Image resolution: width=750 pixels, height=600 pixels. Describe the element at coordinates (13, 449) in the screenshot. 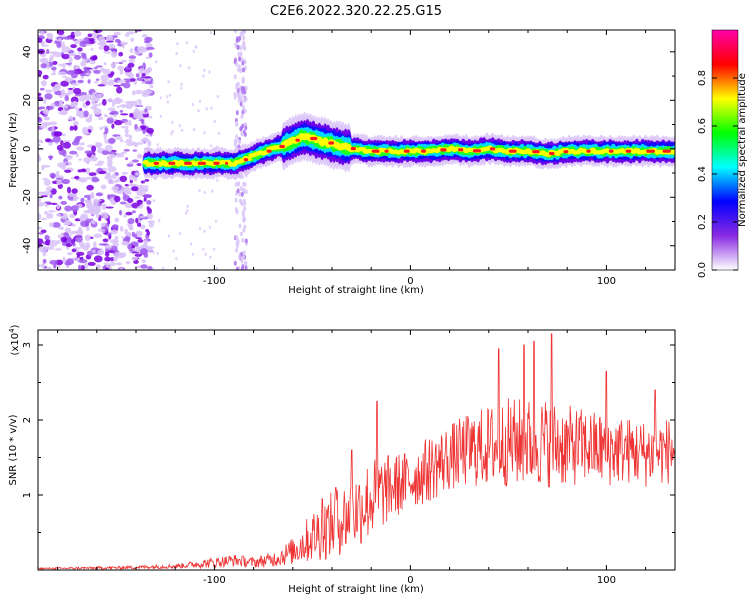

I see `snr-y-axis-label: SNR (10 * v/v)` at that location.